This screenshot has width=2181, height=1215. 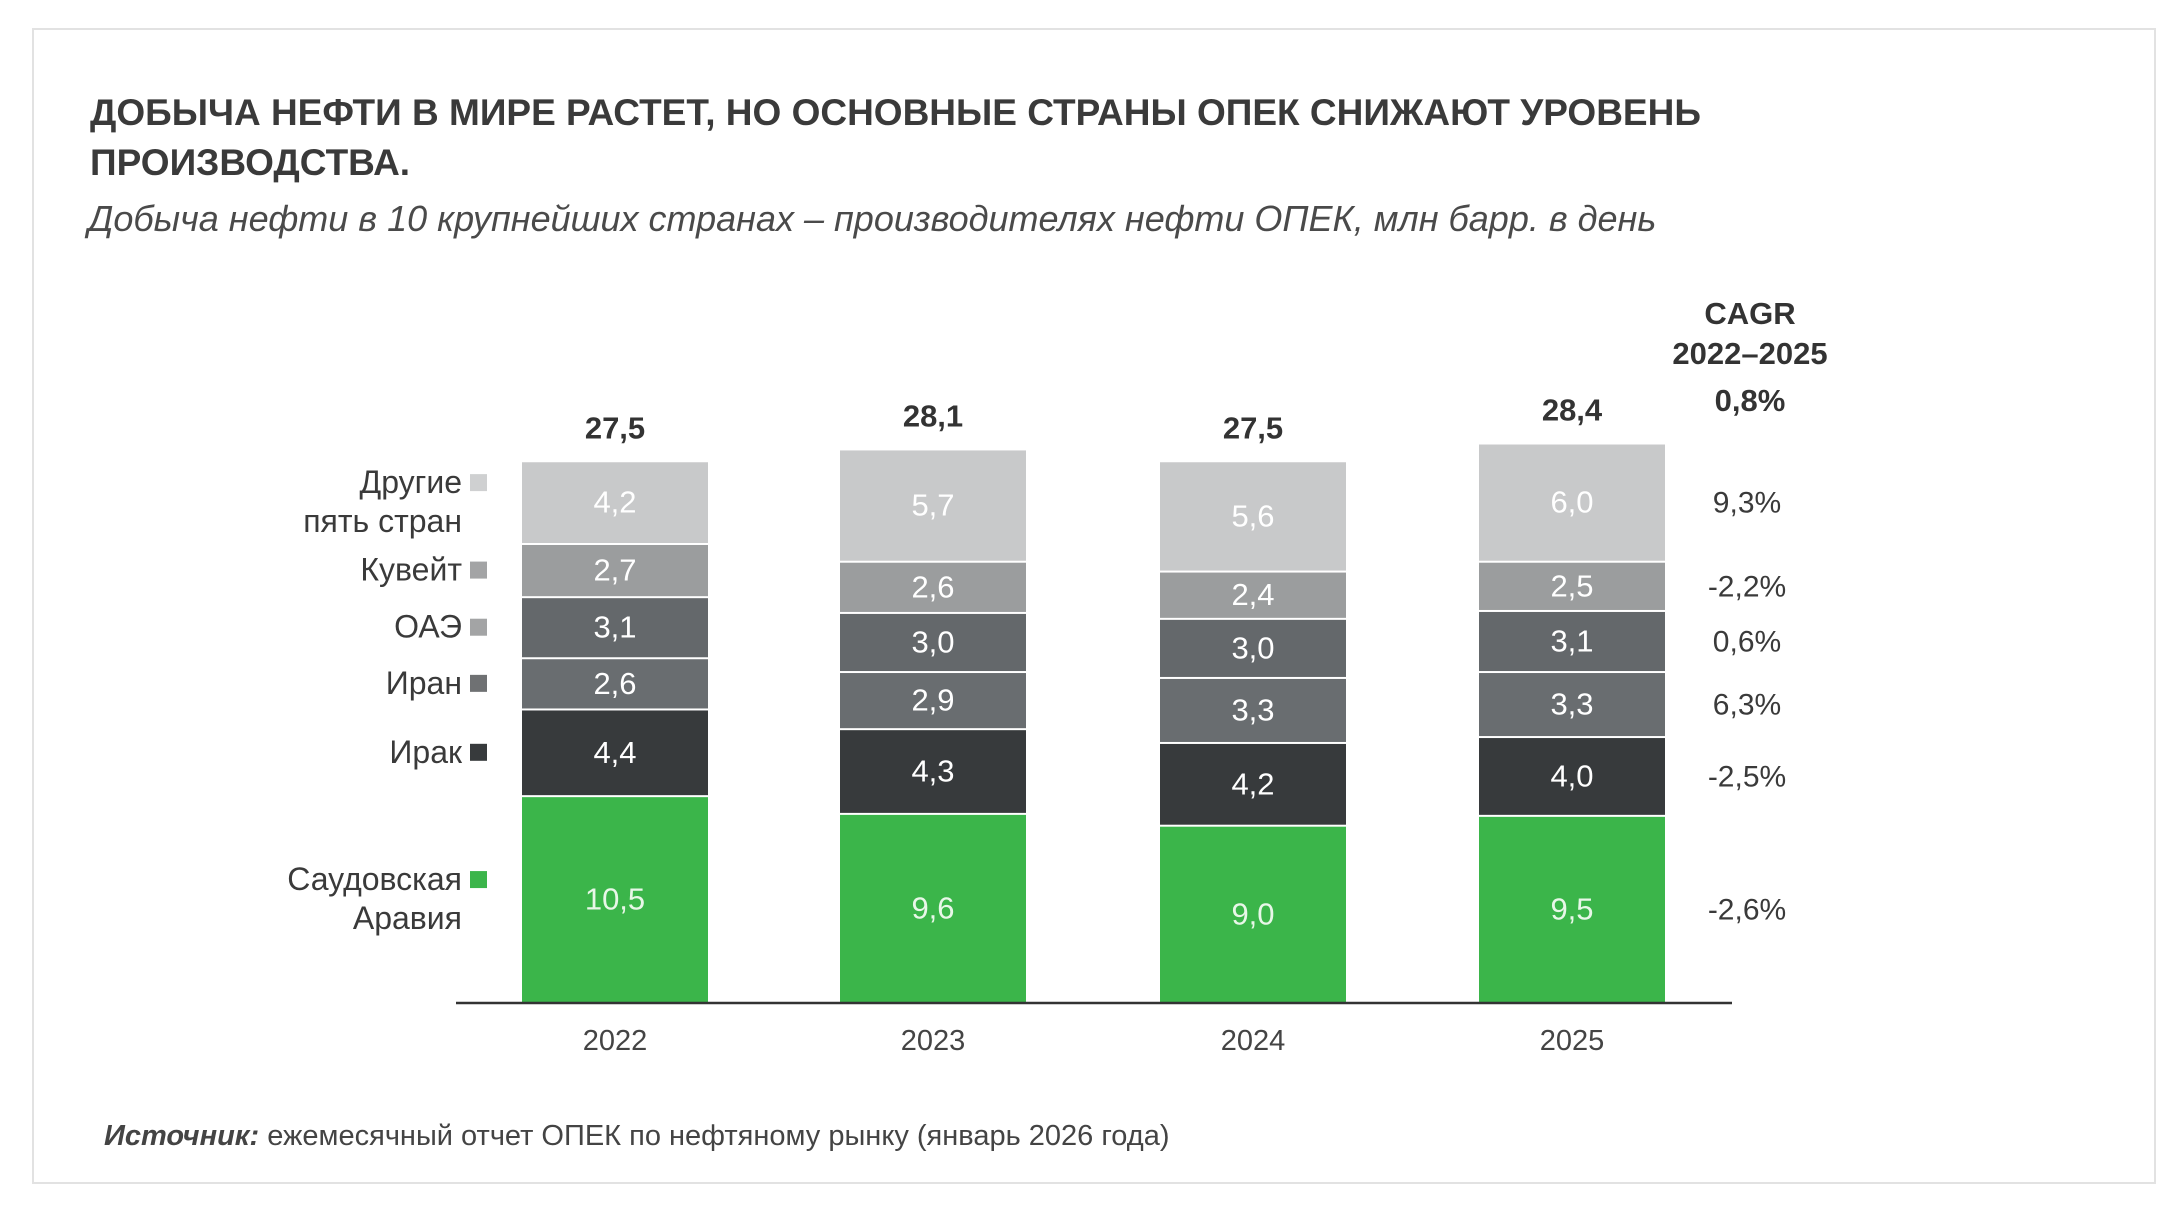 I want to click on data-label: 9,5, so click(x=1571, y=908).